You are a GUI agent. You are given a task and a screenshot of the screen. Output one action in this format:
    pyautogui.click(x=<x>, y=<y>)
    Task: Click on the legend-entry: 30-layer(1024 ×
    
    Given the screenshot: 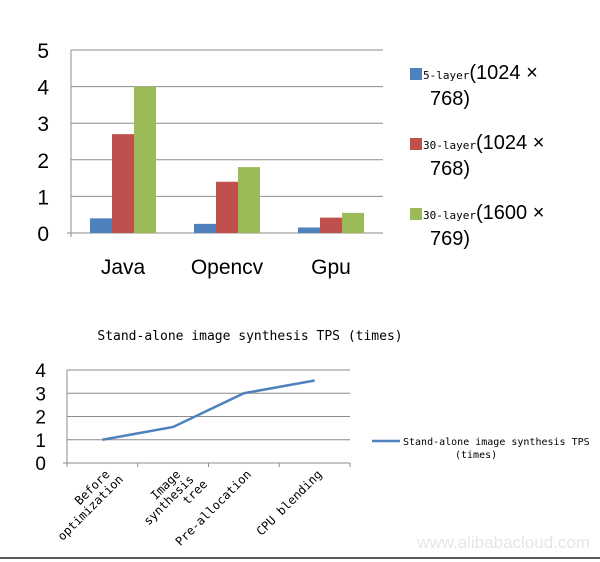 What is the action you would take?
    pyautogui.click(x=483, y=143)
    